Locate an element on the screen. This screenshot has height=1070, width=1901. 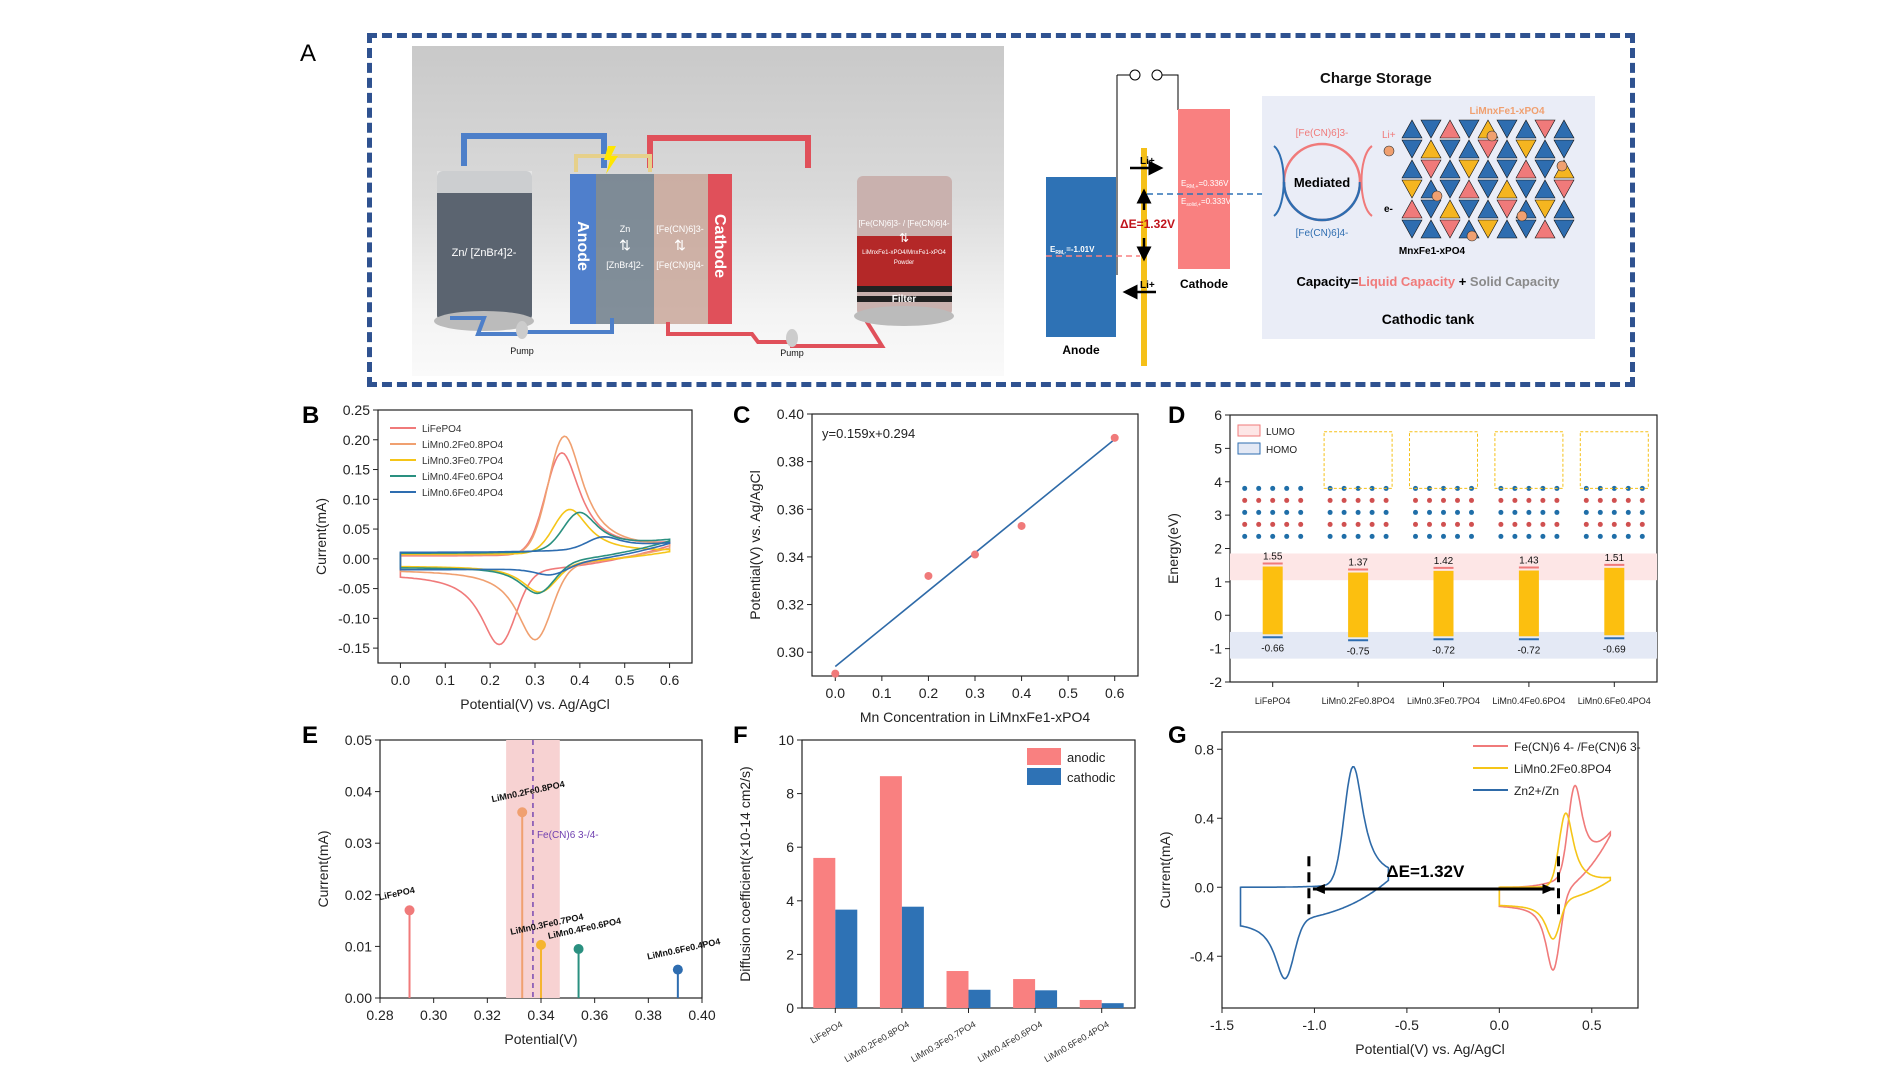
fe4-label: [Fe(CN)6]4- is located at coordinates (1322, 233).